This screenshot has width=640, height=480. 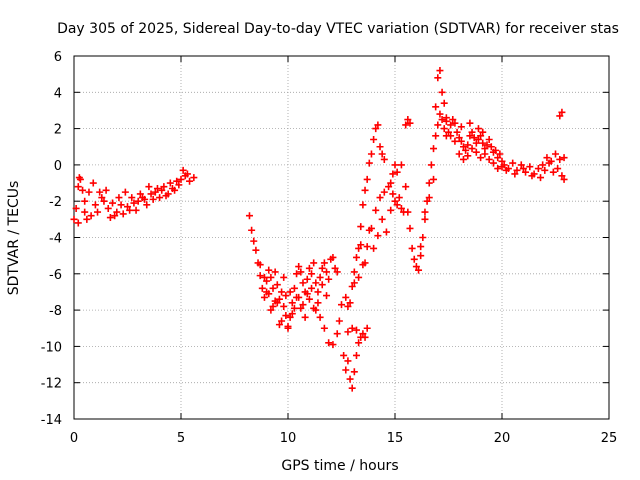 I want to click on y-tick-label: -2, so click(x=55, y=202).